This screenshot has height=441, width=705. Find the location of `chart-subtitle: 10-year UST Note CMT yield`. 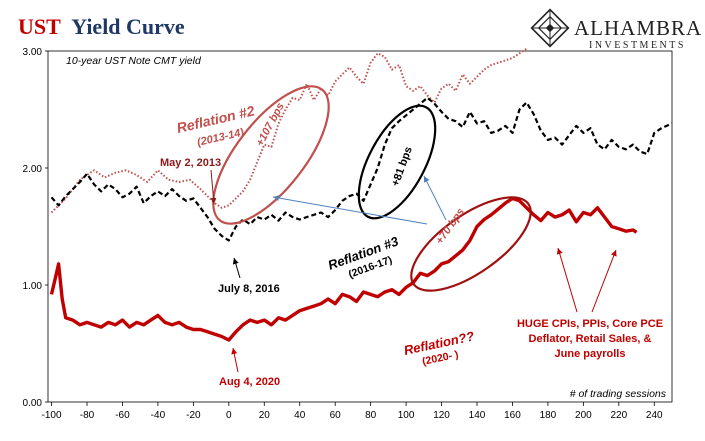

chart-subtitle: 10-year UST Note CMT yield is located at coordinates (134, 61).